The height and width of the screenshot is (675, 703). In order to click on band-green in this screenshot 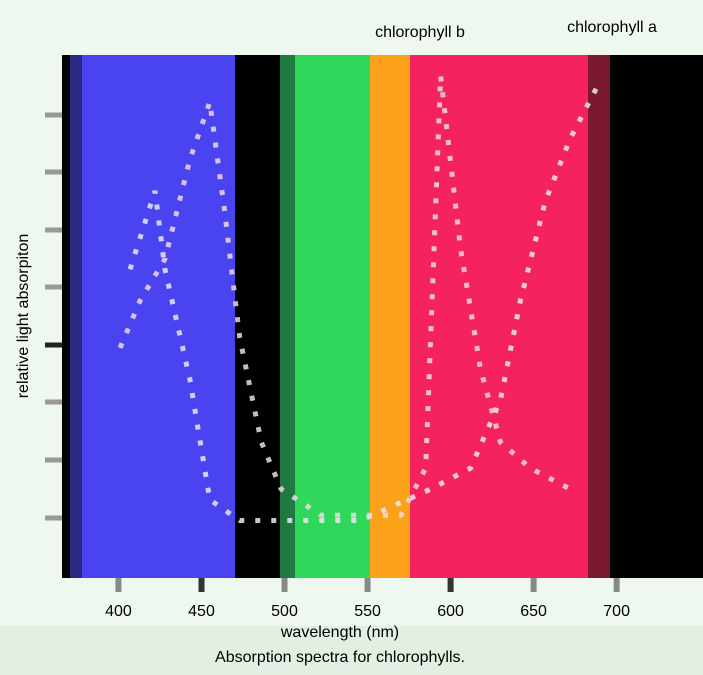, I will do `click(334, 316)`.